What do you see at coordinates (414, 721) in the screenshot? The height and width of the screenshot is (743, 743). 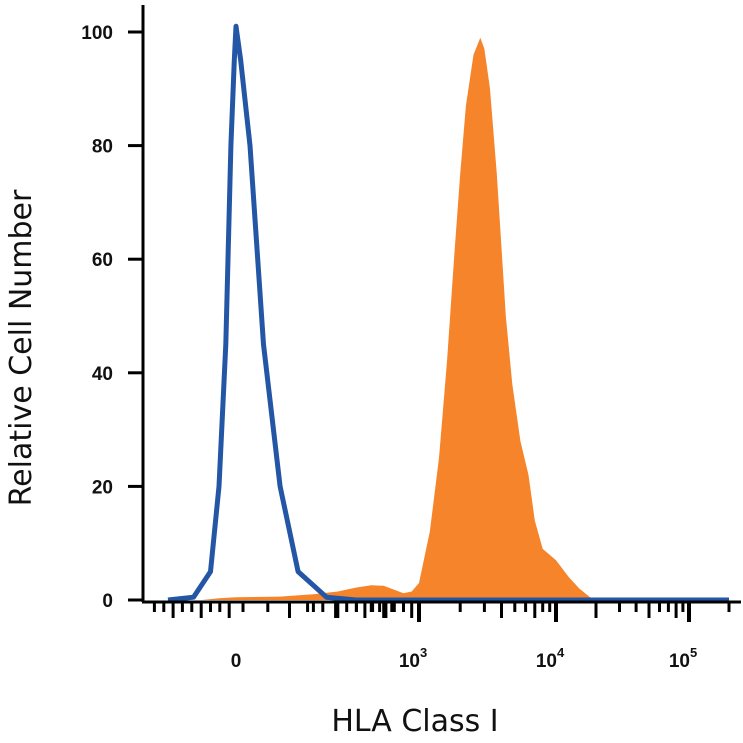 I see `x-axis-title: HLA Class I` at bounding box center [414, 721].